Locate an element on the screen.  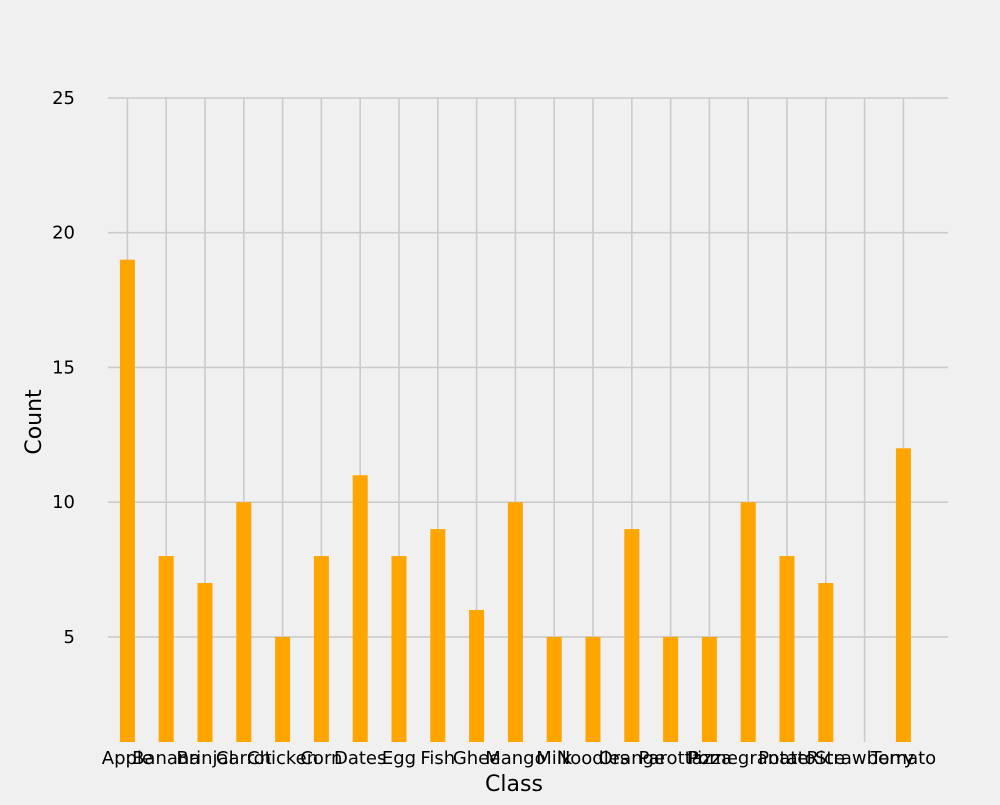
x-tick-label: Noodles is located at coordinates (593, 758).